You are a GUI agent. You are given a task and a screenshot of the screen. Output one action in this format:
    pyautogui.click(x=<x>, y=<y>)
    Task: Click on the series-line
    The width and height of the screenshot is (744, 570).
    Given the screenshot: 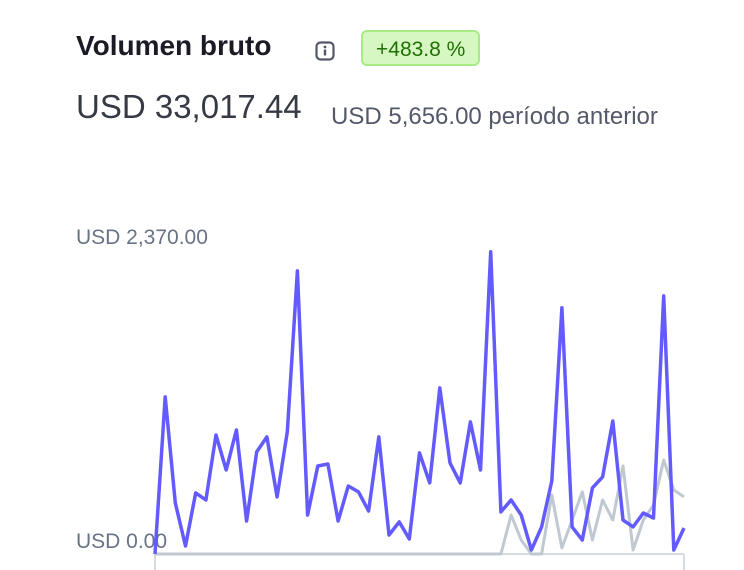 What is the action you would take?
    pyautogui.click(x=420, y=507)
    